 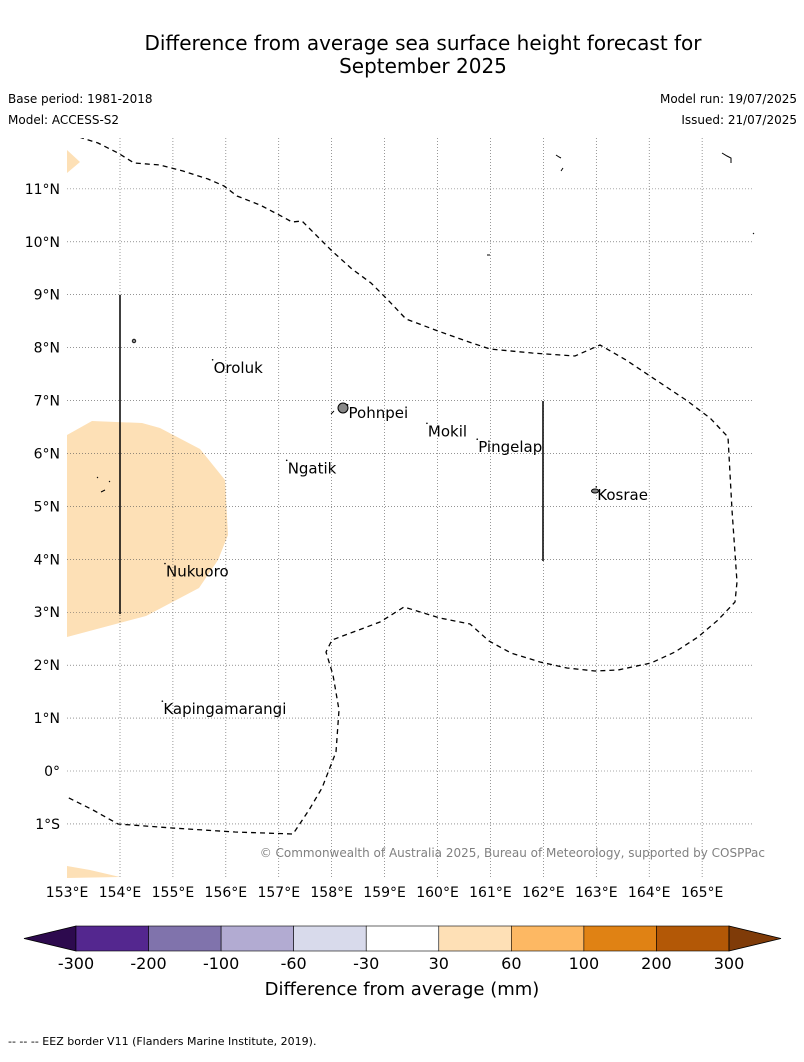 I want to click on longitude-label: 155°E, so click(x=173, y=893).